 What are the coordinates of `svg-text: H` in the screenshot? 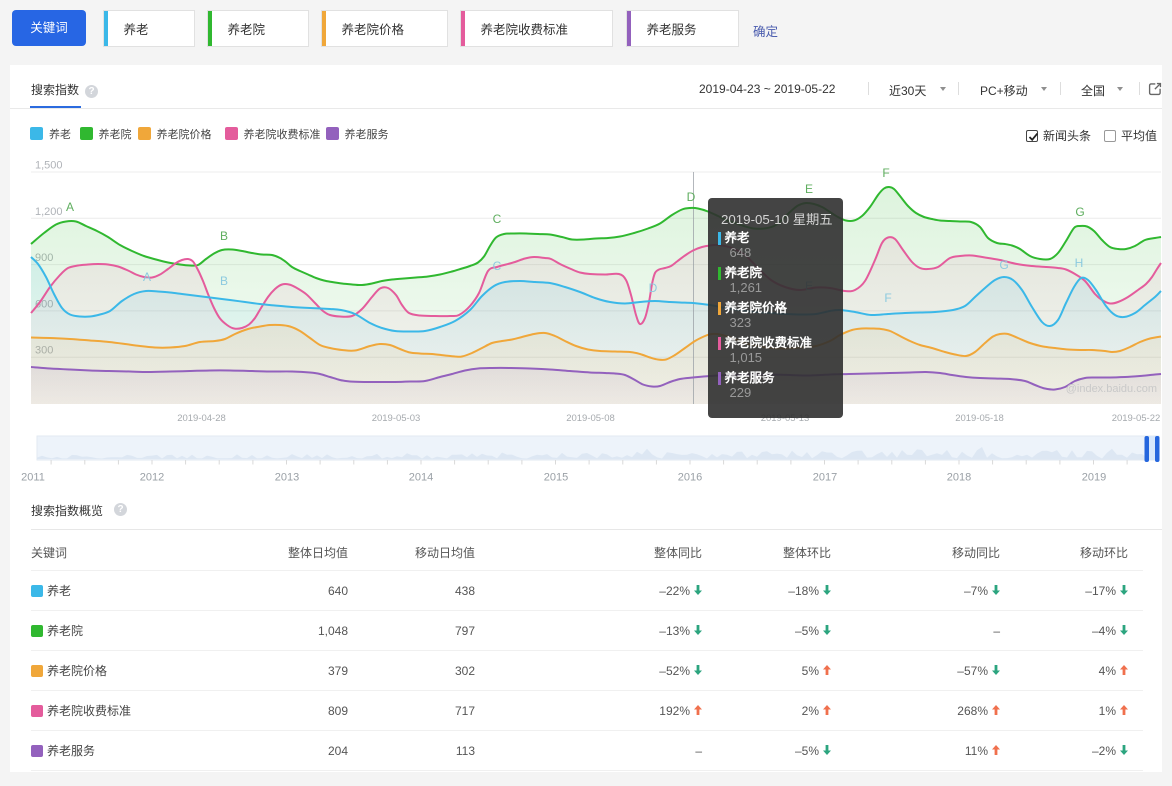 It's located at (1079, 263).